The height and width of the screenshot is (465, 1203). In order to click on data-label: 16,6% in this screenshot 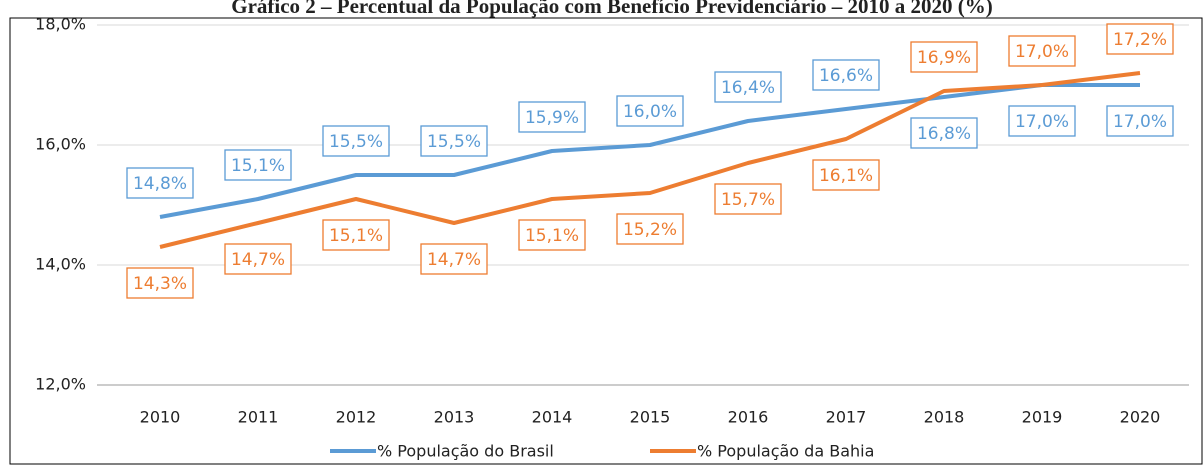, I will do `click(846, 76)`.